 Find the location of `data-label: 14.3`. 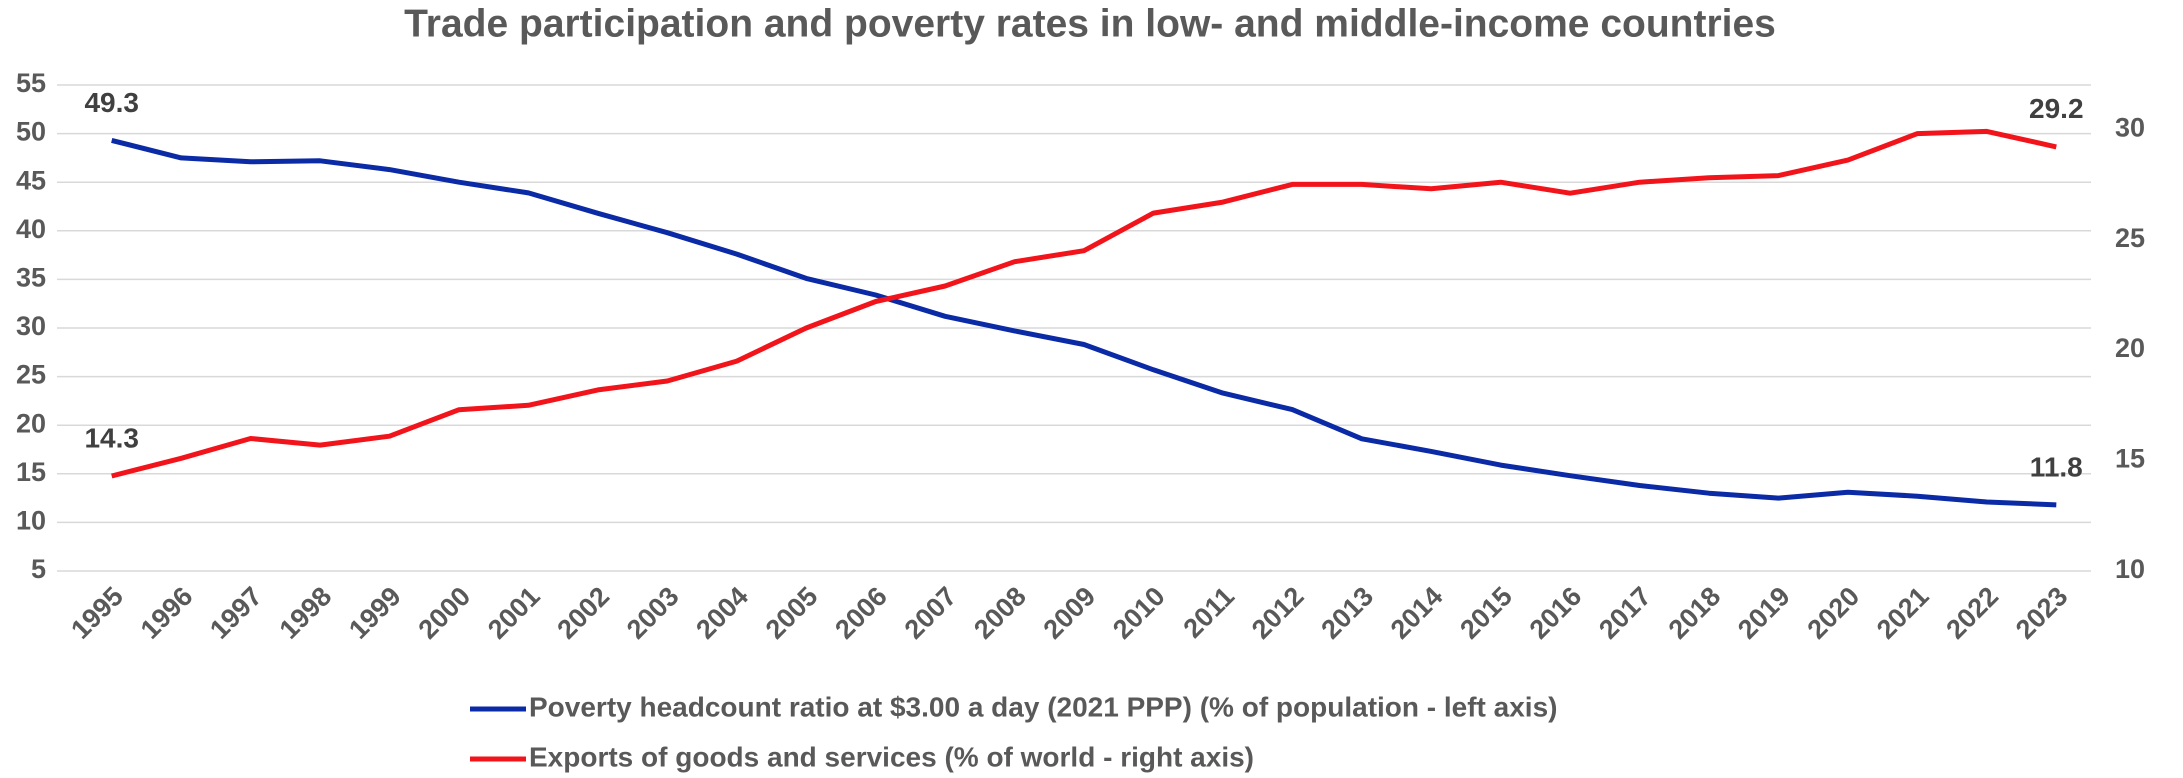

data-label: 14.3 is located at coordinates (111, 437).